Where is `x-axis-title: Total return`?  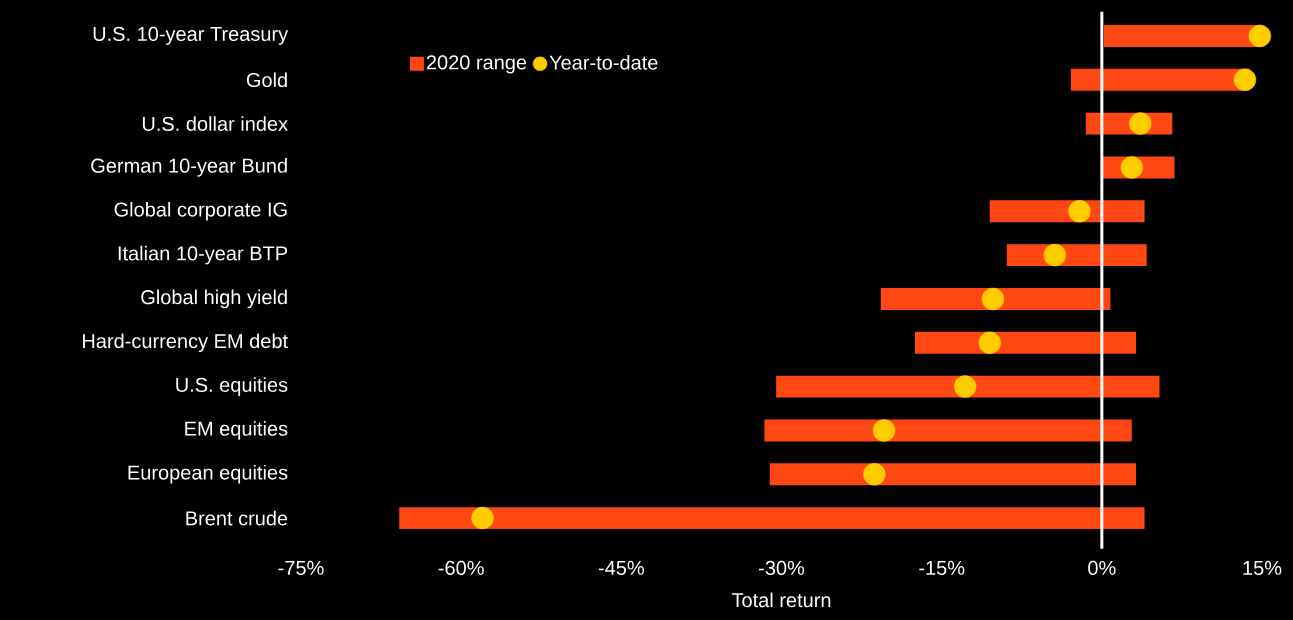 x-axis-title: Total return is located at coordinates (781, 600).